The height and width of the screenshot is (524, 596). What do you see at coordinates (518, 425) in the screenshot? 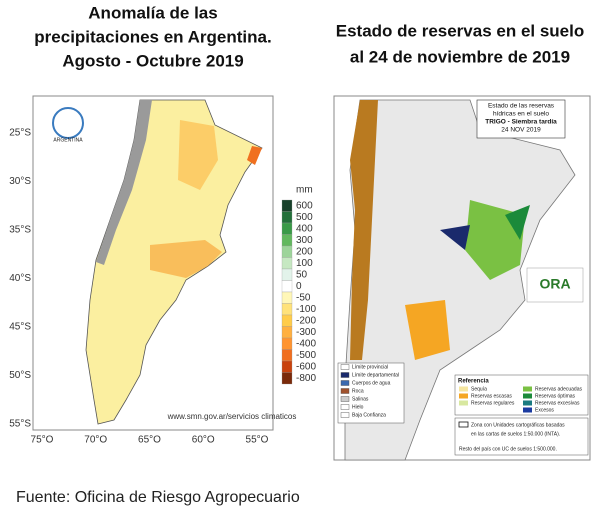
I see `note-line: Zona con Unidades cartográficas basadas` at bounding box center [518, 425].